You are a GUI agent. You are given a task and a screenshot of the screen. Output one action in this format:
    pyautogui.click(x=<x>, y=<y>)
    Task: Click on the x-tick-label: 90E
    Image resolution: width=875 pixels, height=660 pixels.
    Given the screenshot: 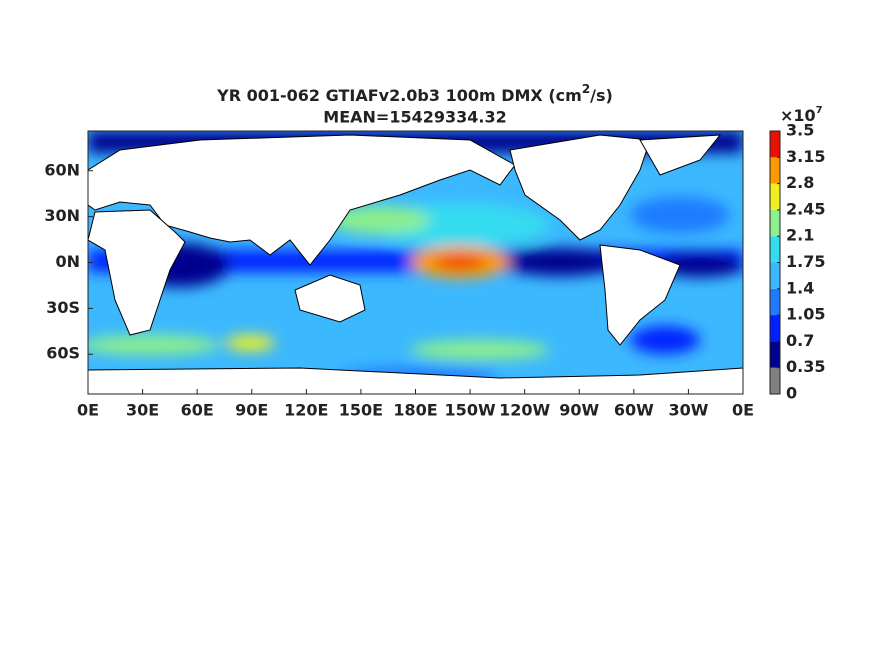 What is the action you would take?
    pyautogui.click(x=251, y=410)
    